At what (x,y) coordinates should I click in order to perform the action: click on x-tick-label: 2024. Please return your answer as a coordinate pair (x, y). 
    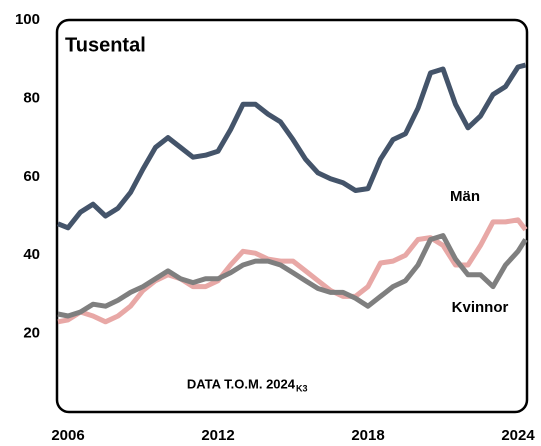
    Looking at the image, I should click on (518, 435).